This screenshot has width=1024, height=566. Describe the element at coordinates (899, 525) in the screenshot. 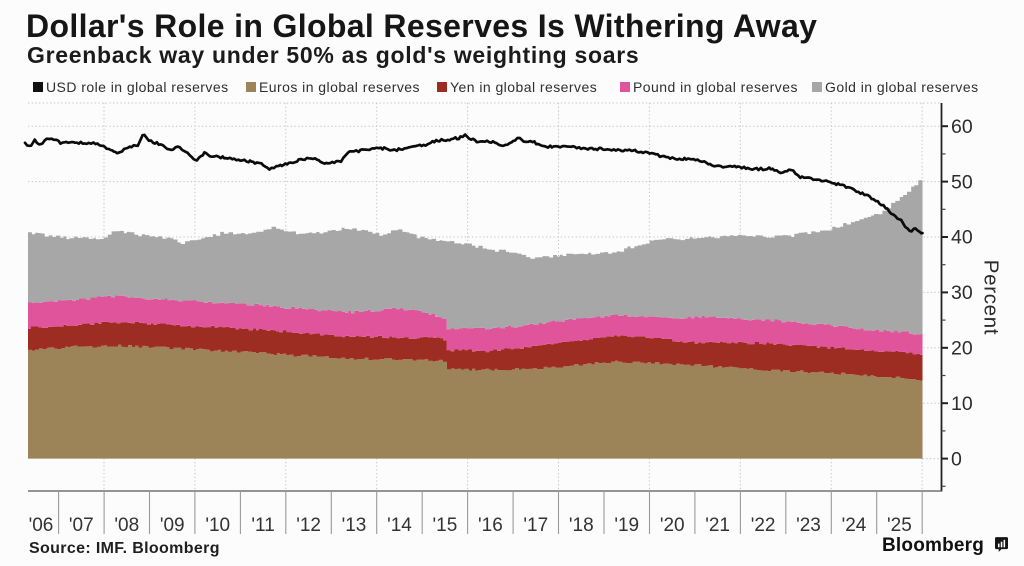

I see `svg-text: '25` at that location.